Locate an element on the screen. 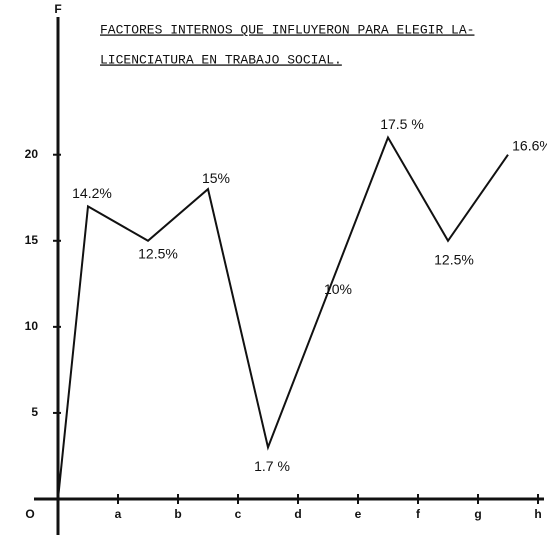  x-tick-label: c is located at coordinates (238, 514).